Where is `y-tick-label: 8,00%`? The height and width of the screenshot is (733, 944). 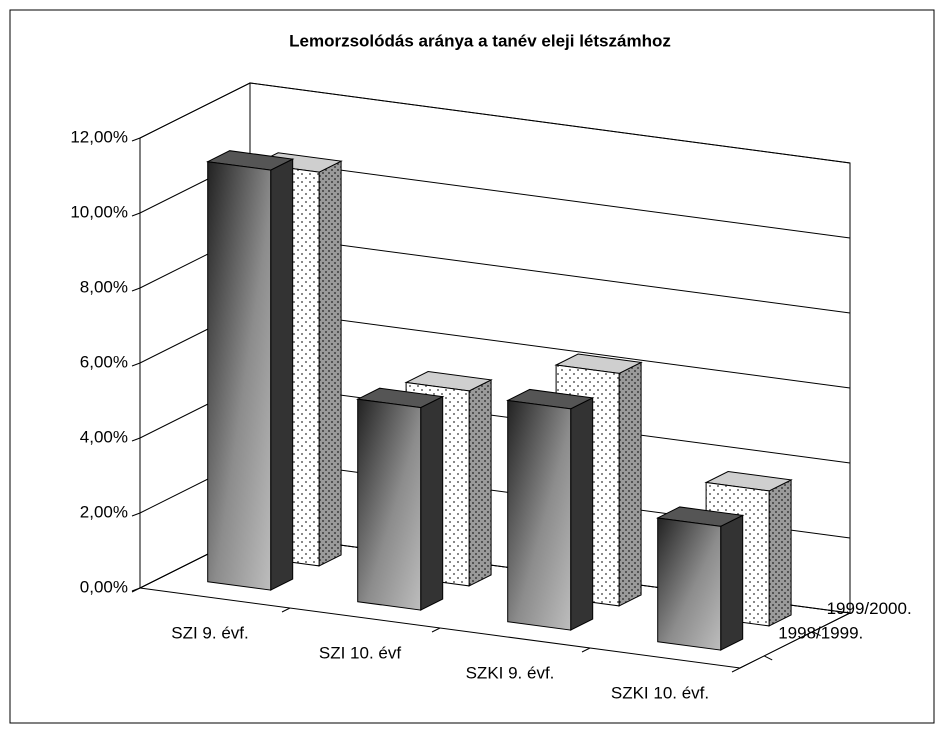 y-tick-label: 8,00% is located at coordinates (104, 286).